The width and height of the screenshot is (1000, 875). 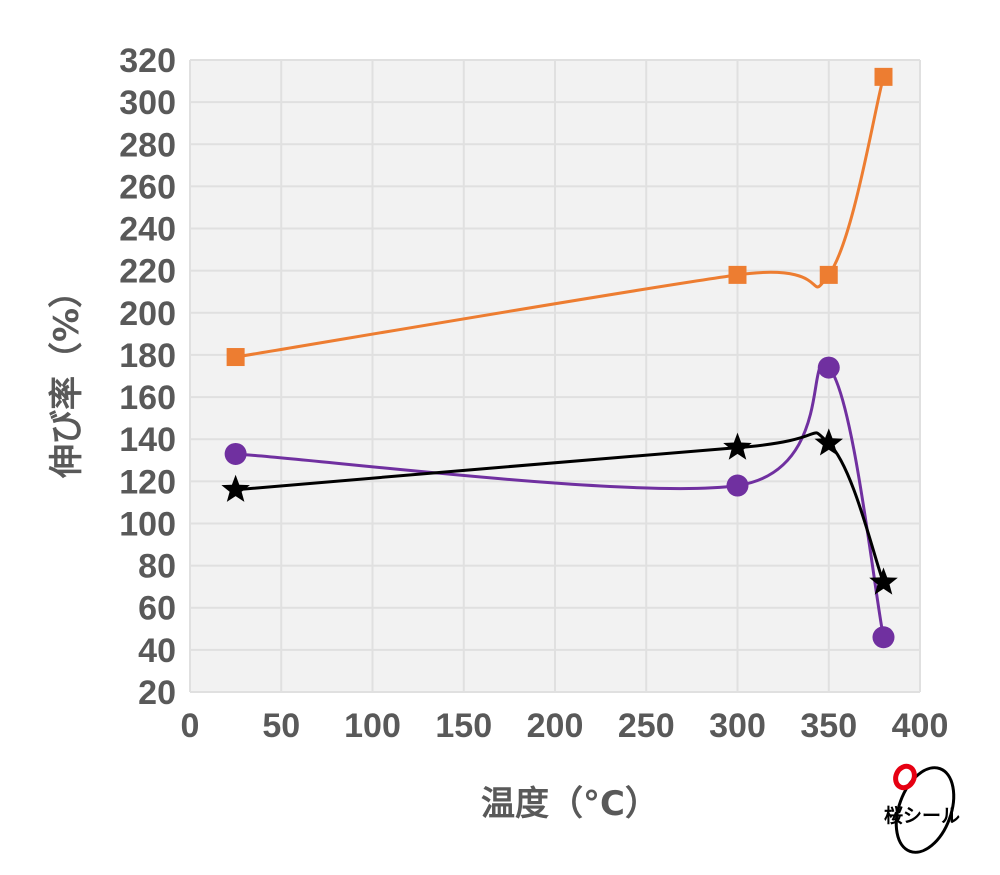 What do you see at coordinates (281, 726) in the screenshot?
I see `x-tick-label: 50` at bounding box center [281, 726].